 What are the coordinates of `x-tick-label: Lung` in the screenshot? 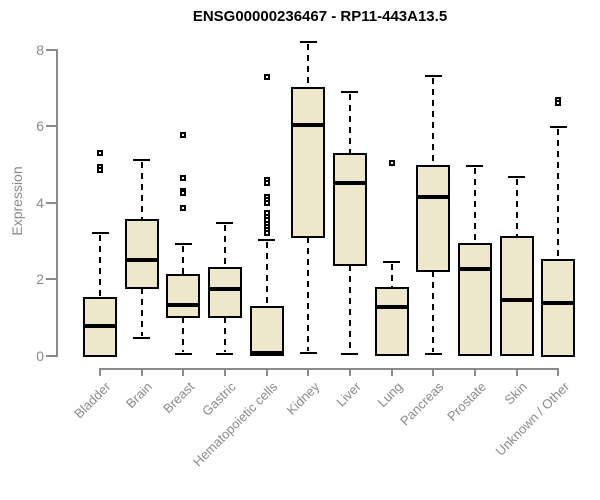 It's located at (390, 395).